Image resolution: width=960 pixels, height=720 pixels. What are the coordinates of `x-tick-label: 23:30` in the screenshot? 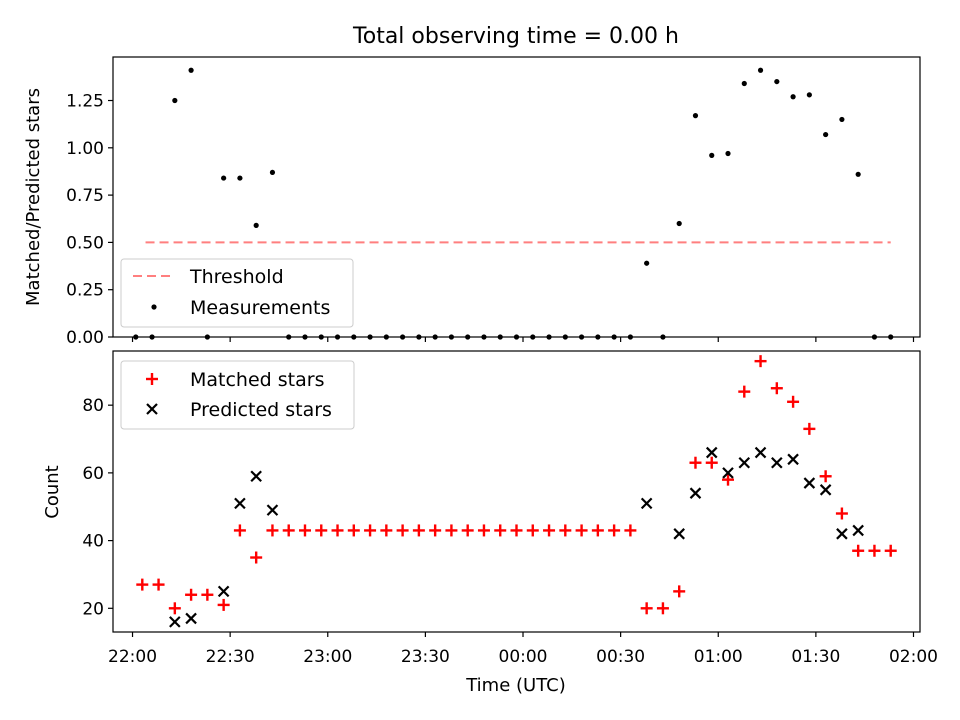 It's located at (425, 657).